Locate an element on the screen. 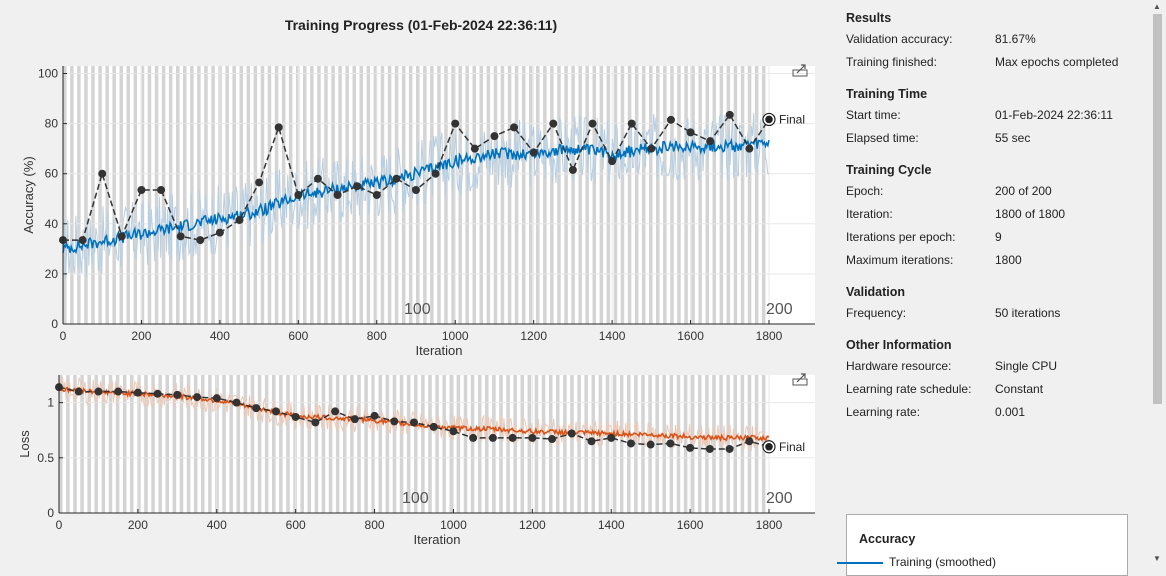 The height and width of the screenshot is (576, 1166). info-row: Epoch: 200 of 200 is located at coordinates (996, 191).